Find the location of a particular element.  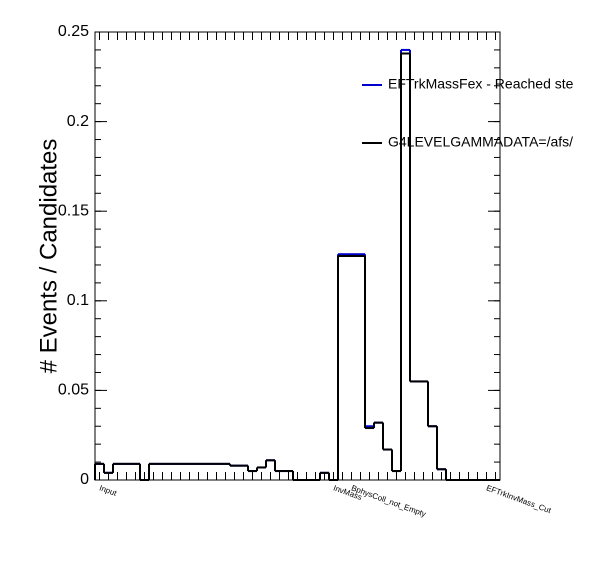

x-tick-label: BphysColl_not_Empty is located at coordinates (388, 500).